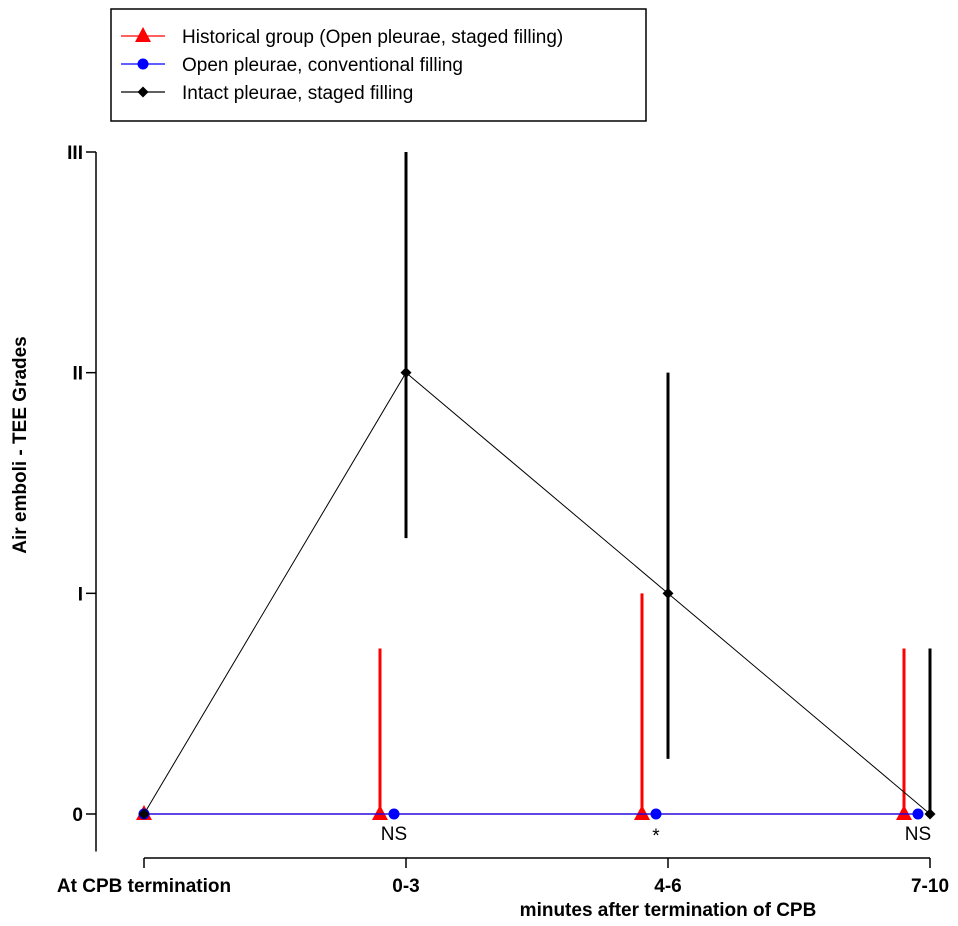 This screenshot has height=926, width=958. I want to click on significance-annotation: *, so click(656, 836).